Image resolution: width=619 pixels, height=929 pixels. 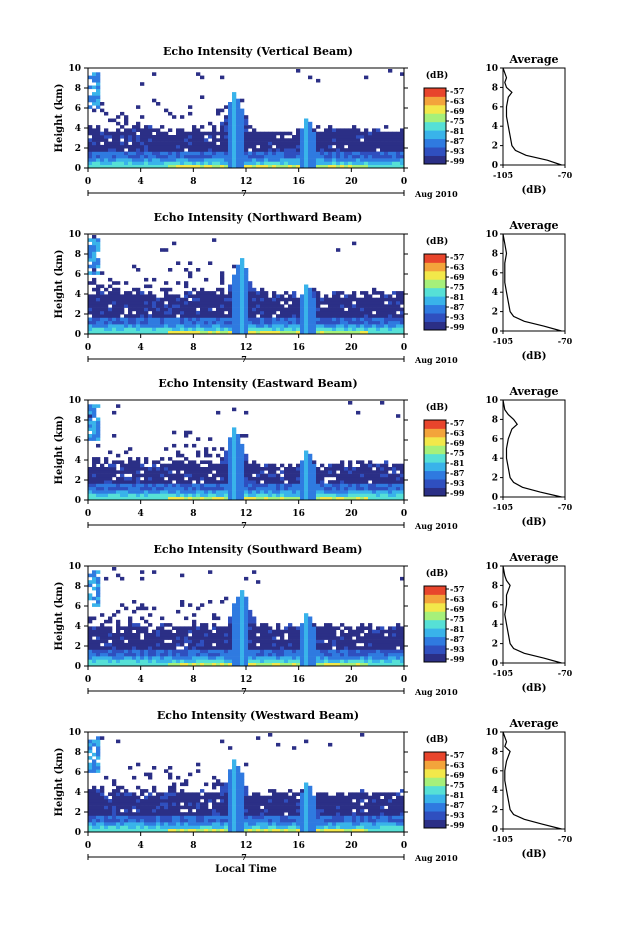 I want to click on heatmap, so click(x=246, y=783).